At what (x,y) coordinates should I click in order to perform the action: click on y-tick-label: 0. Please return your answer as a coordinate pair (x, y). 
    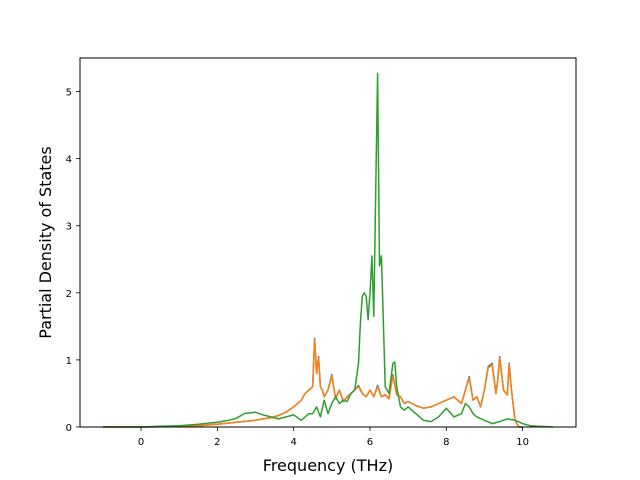
    Looking at the image, I should click on (69, 428).